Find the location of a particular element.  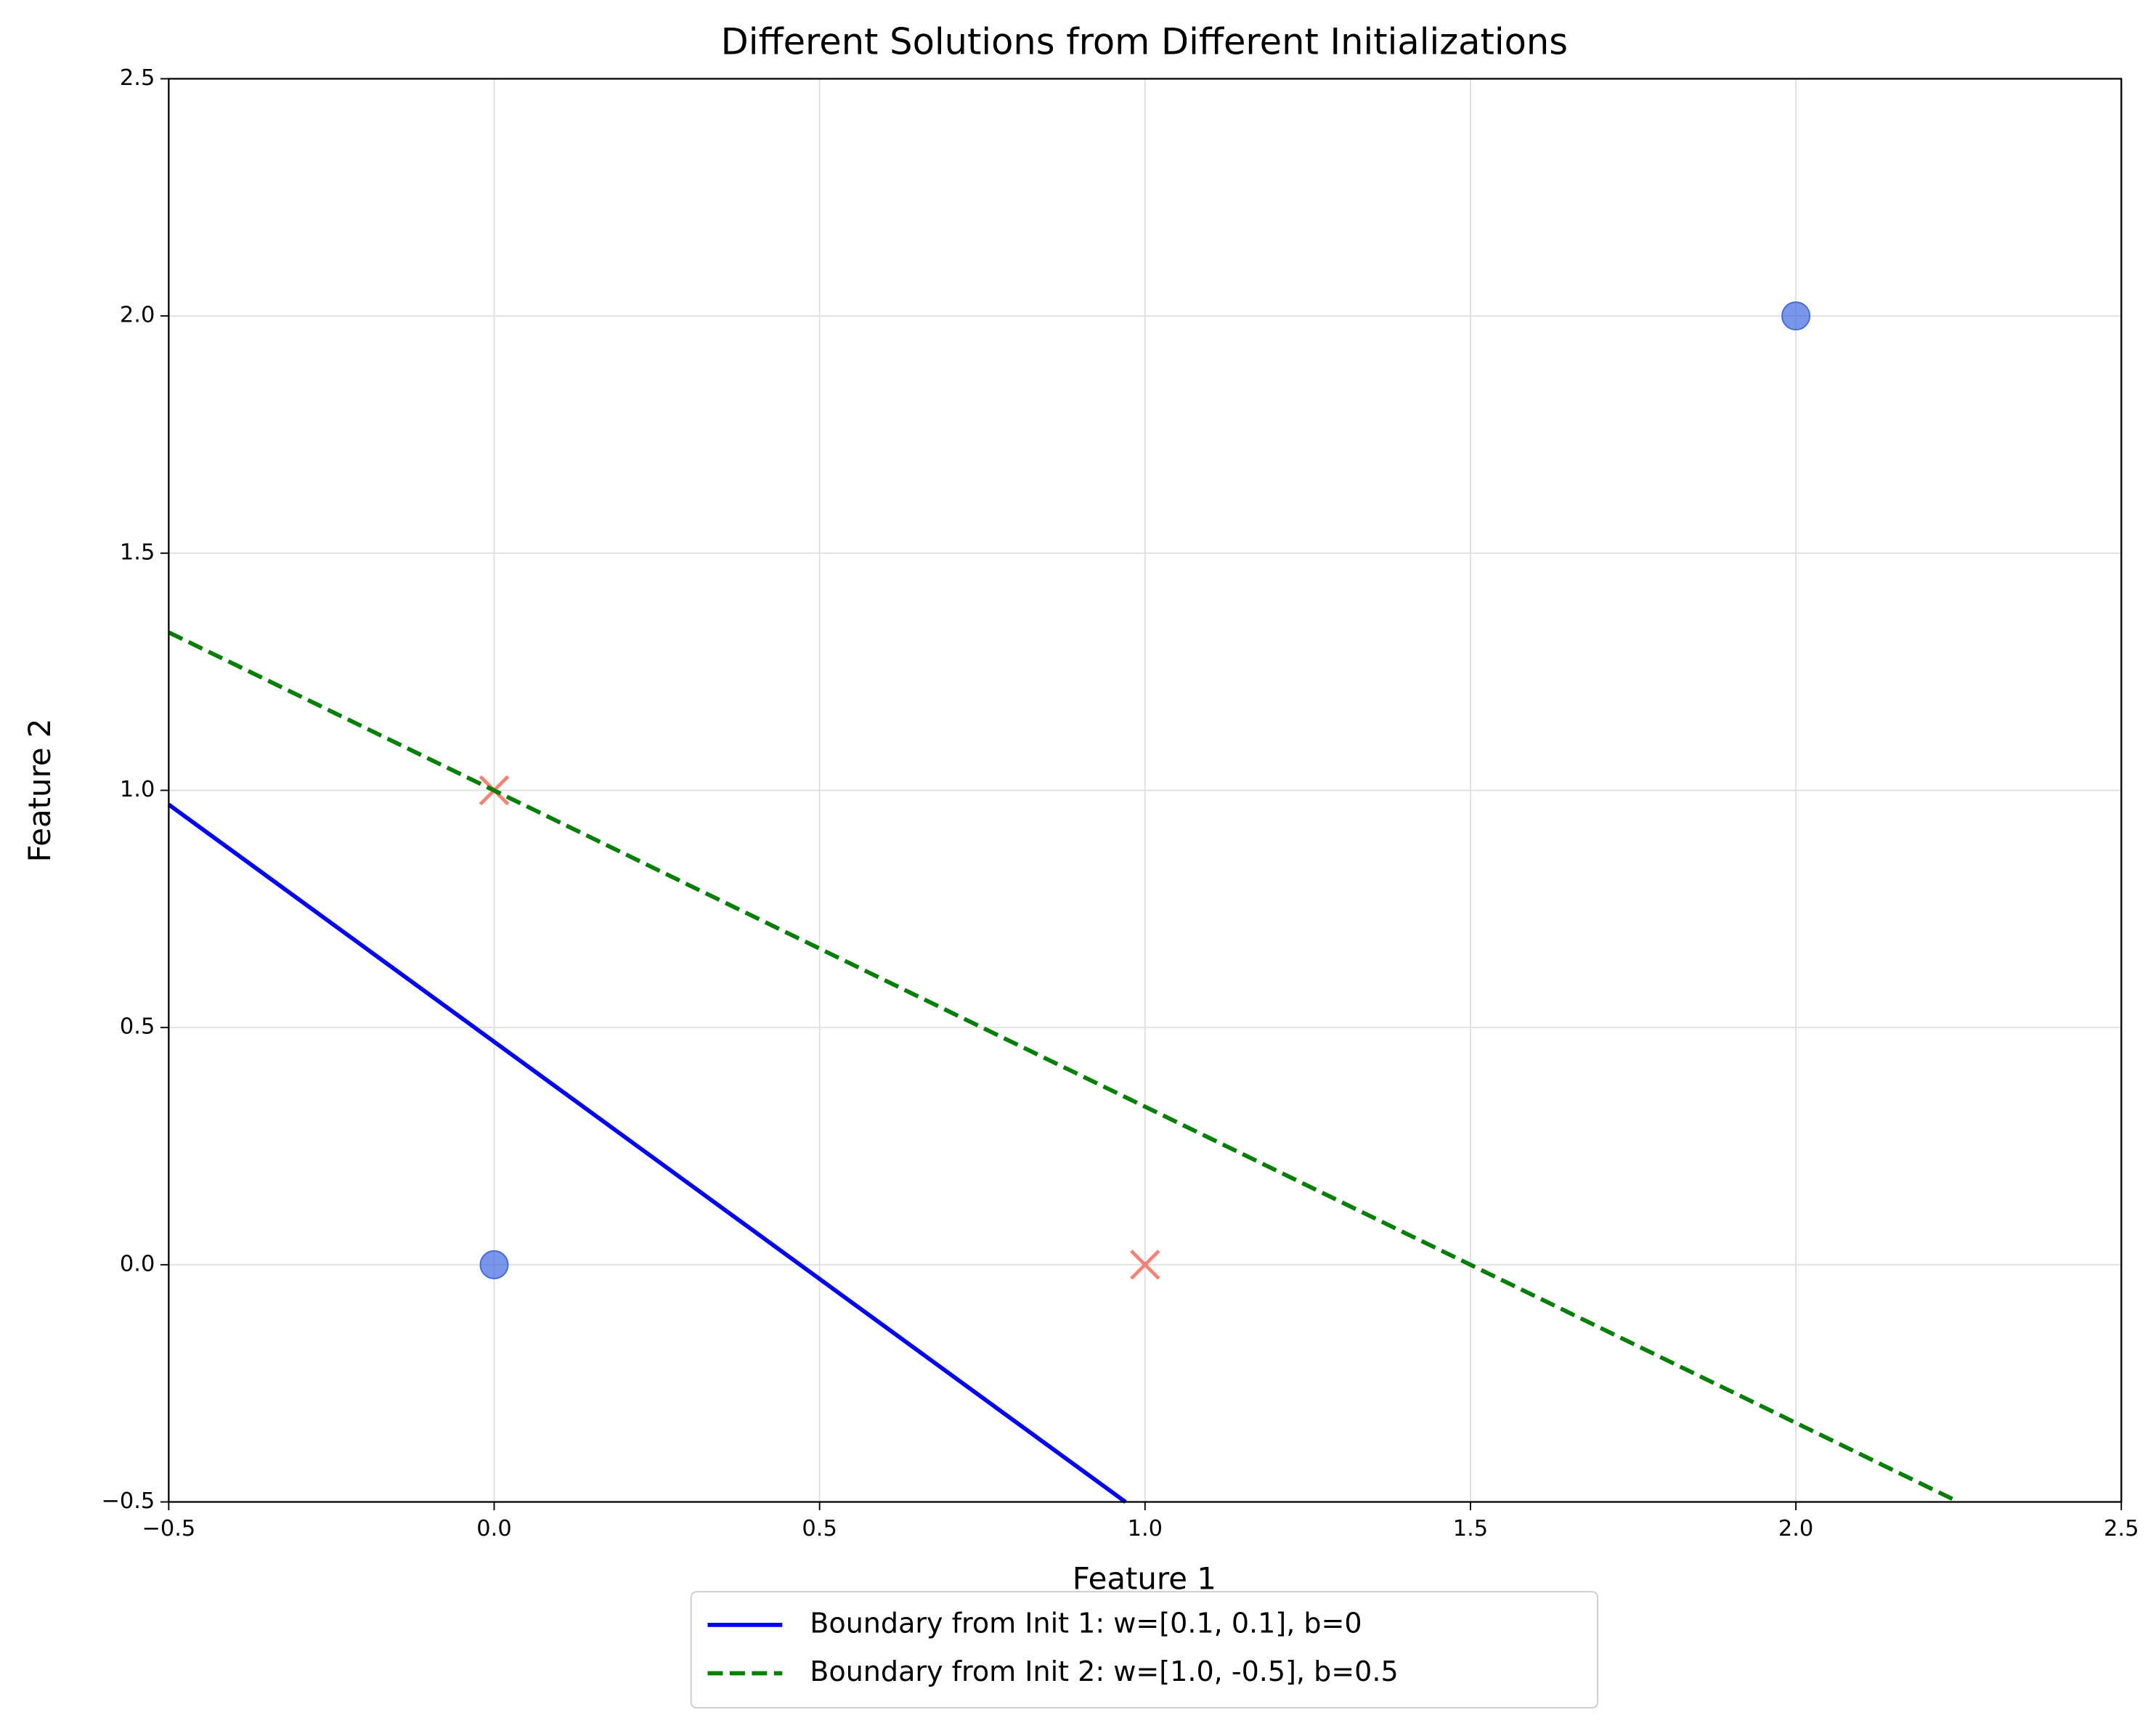

legend-box is located at coordinates (1144, 1650).